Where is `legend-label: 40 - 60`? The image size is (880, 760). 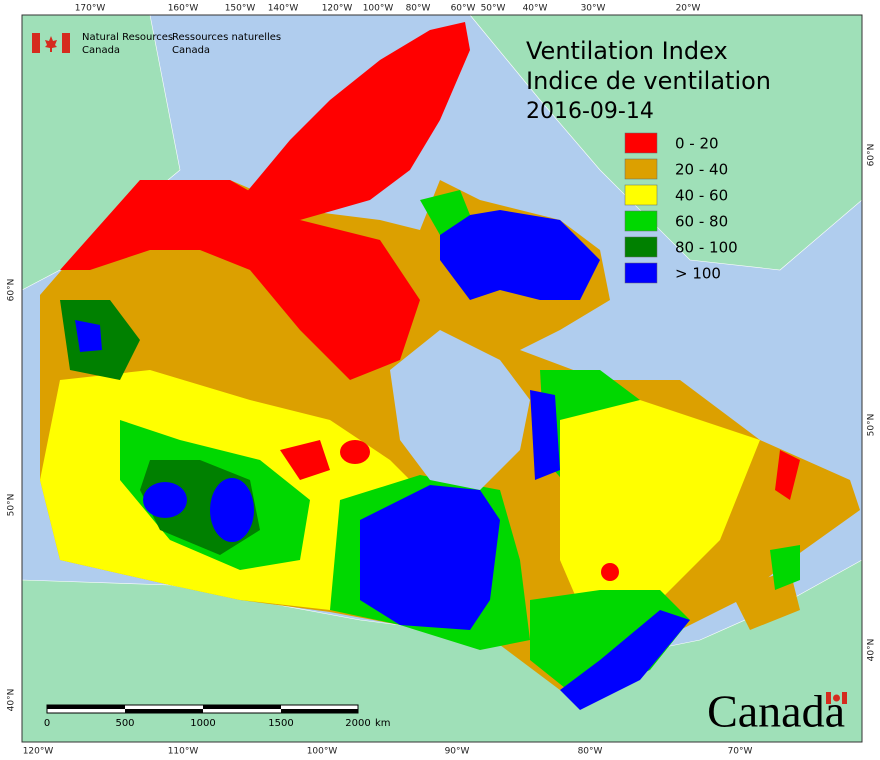
legend-label: 40 - 60 is located at coordinates (701, 196).